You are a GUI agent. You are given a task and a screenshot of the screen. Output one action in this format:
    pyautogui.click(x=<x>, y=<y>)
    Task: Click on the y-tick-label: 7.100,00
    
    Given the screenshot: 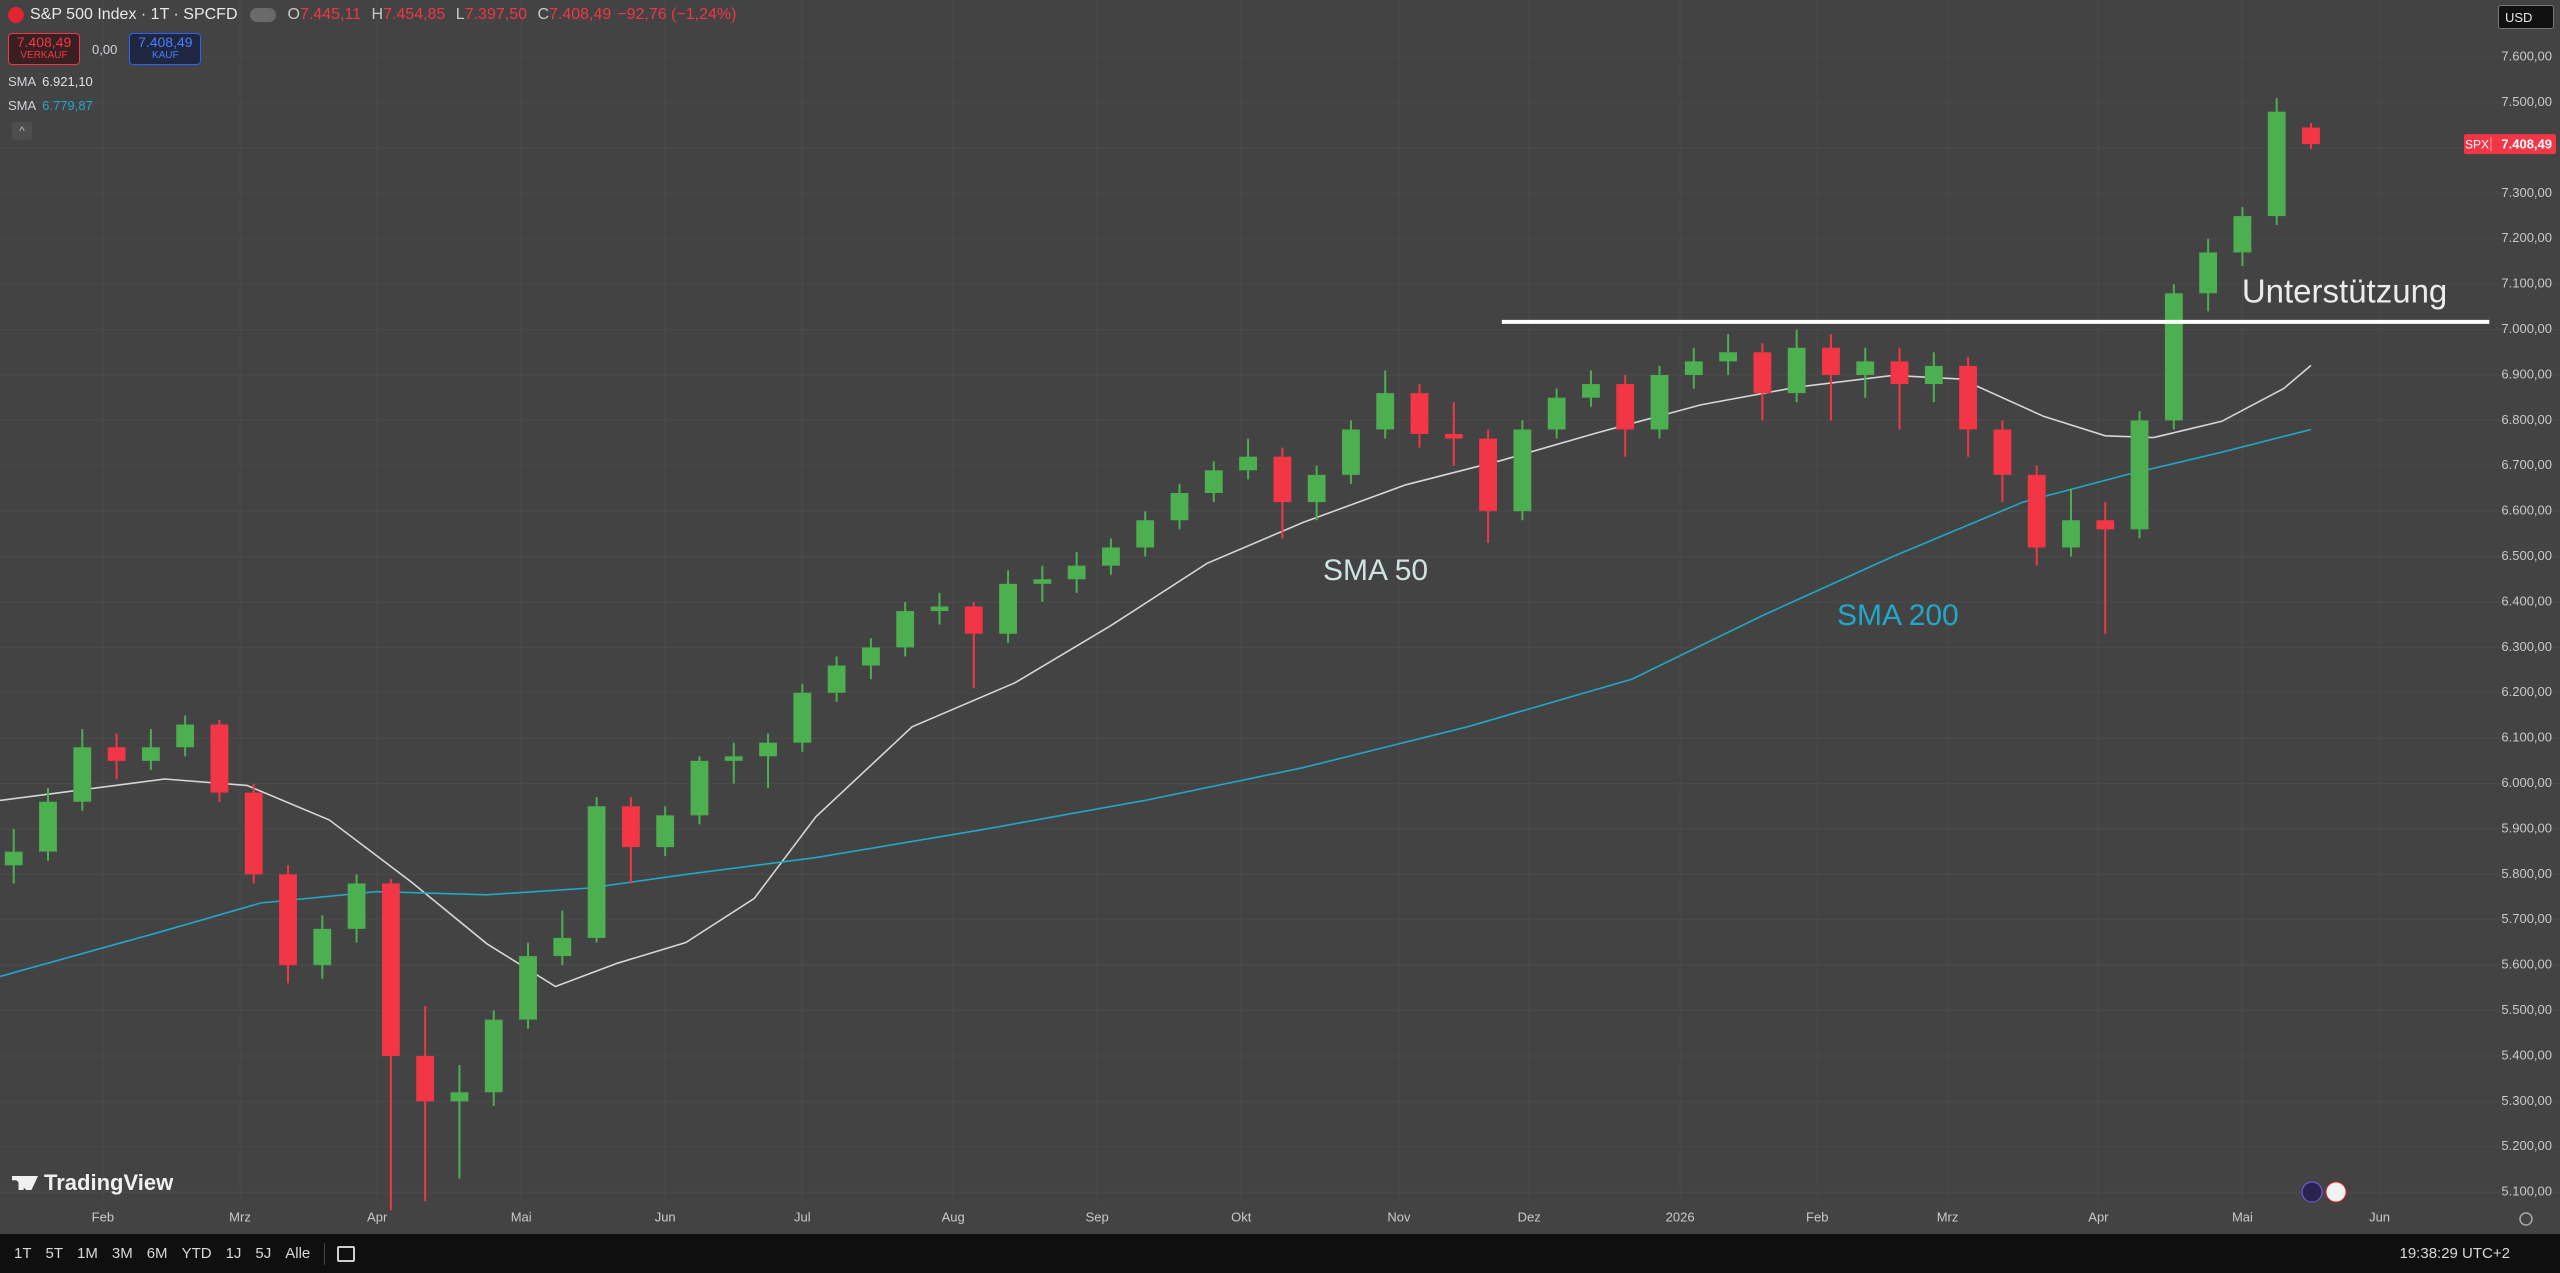 What is the action you would take?
    pyautogui.click(x=2526, y=283)
    